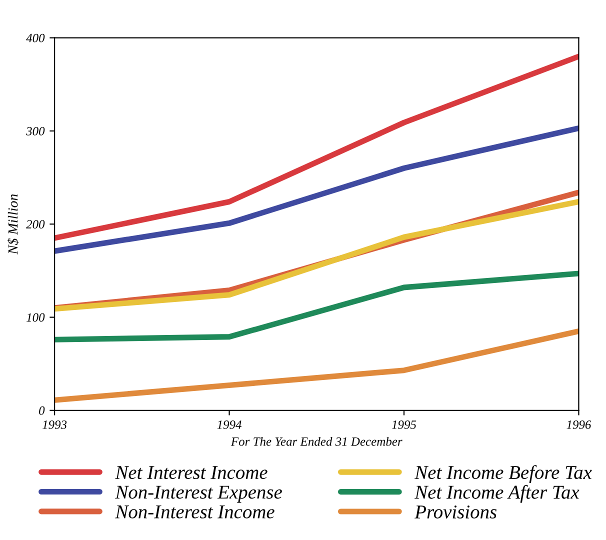 This screenshot has height=540, width=606. What do you see at coordinates (497, 493) in the screenshot?
I see `legend-label: Net Income After Tax` at bounding box center [497, 493].